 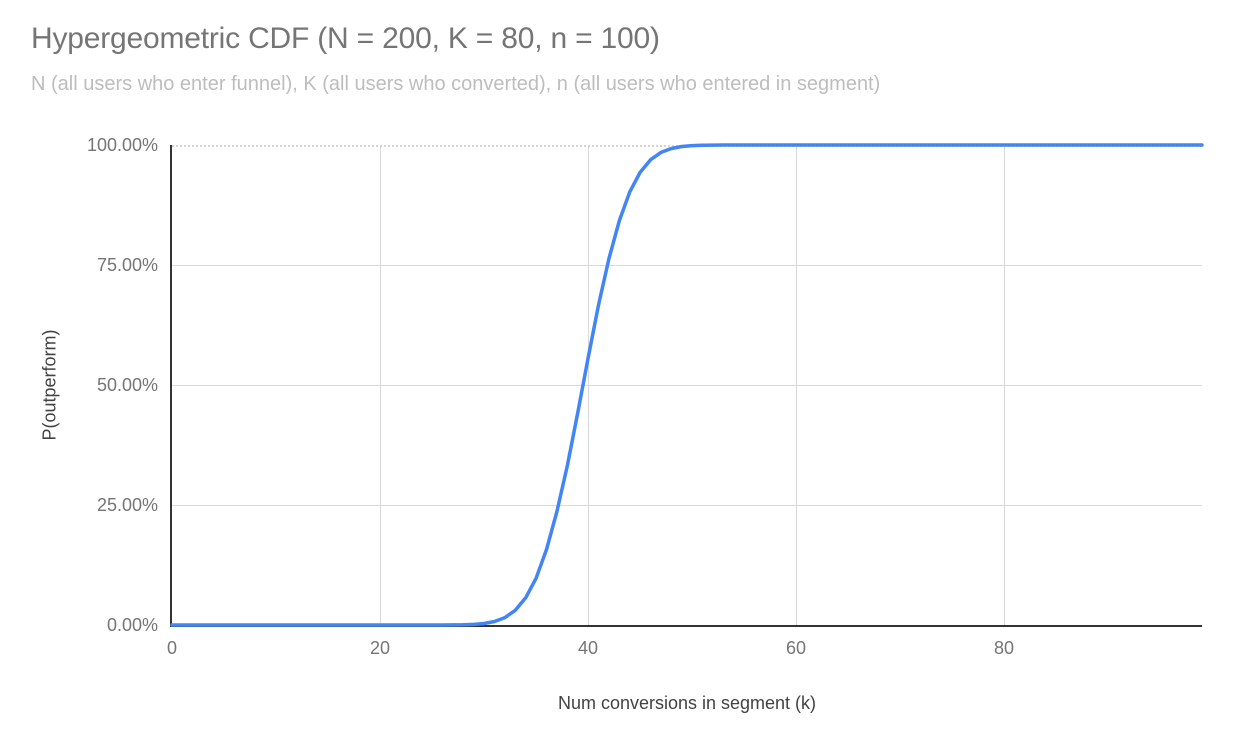 I want to click on y-tick-label-25: 25.00%, so click(x=127, y=505).